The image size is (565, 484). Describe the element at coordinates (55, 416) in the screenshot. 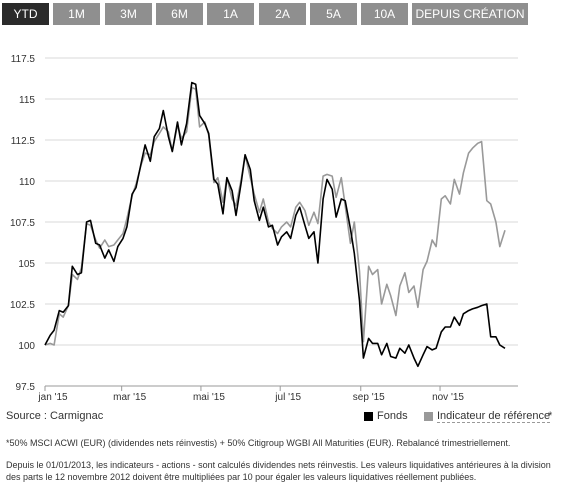

I see `source-label: Source : Carmignac` at that location.